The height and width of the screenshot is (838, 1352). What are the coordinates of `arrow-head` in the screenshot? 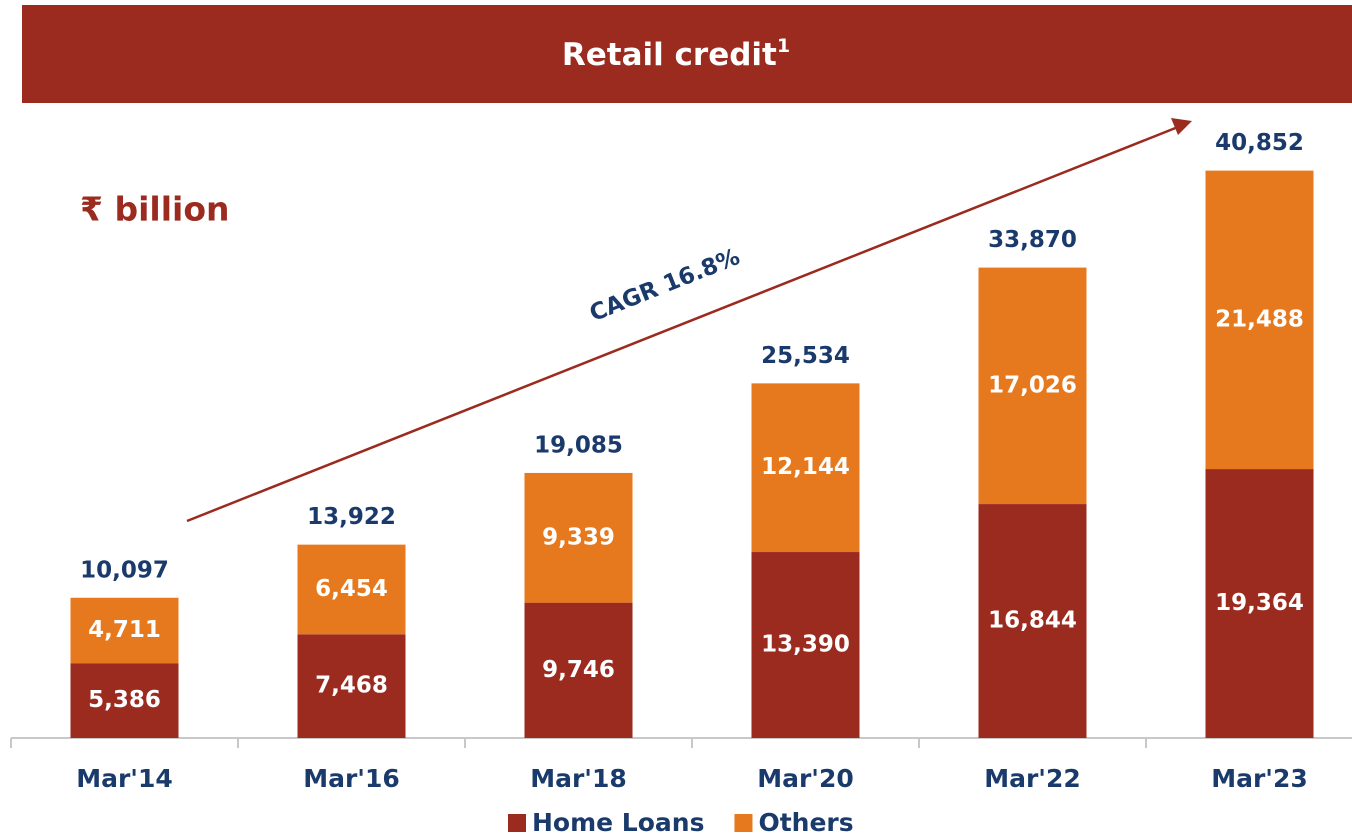 It's located at (1181, 126).